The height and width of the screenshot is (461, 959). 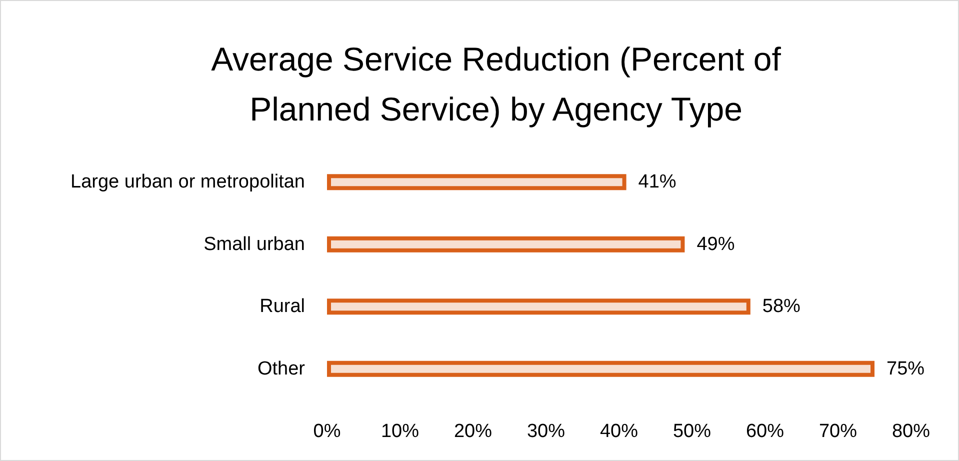 I want to click on data-label: 49%, so click(x=715, y=244).